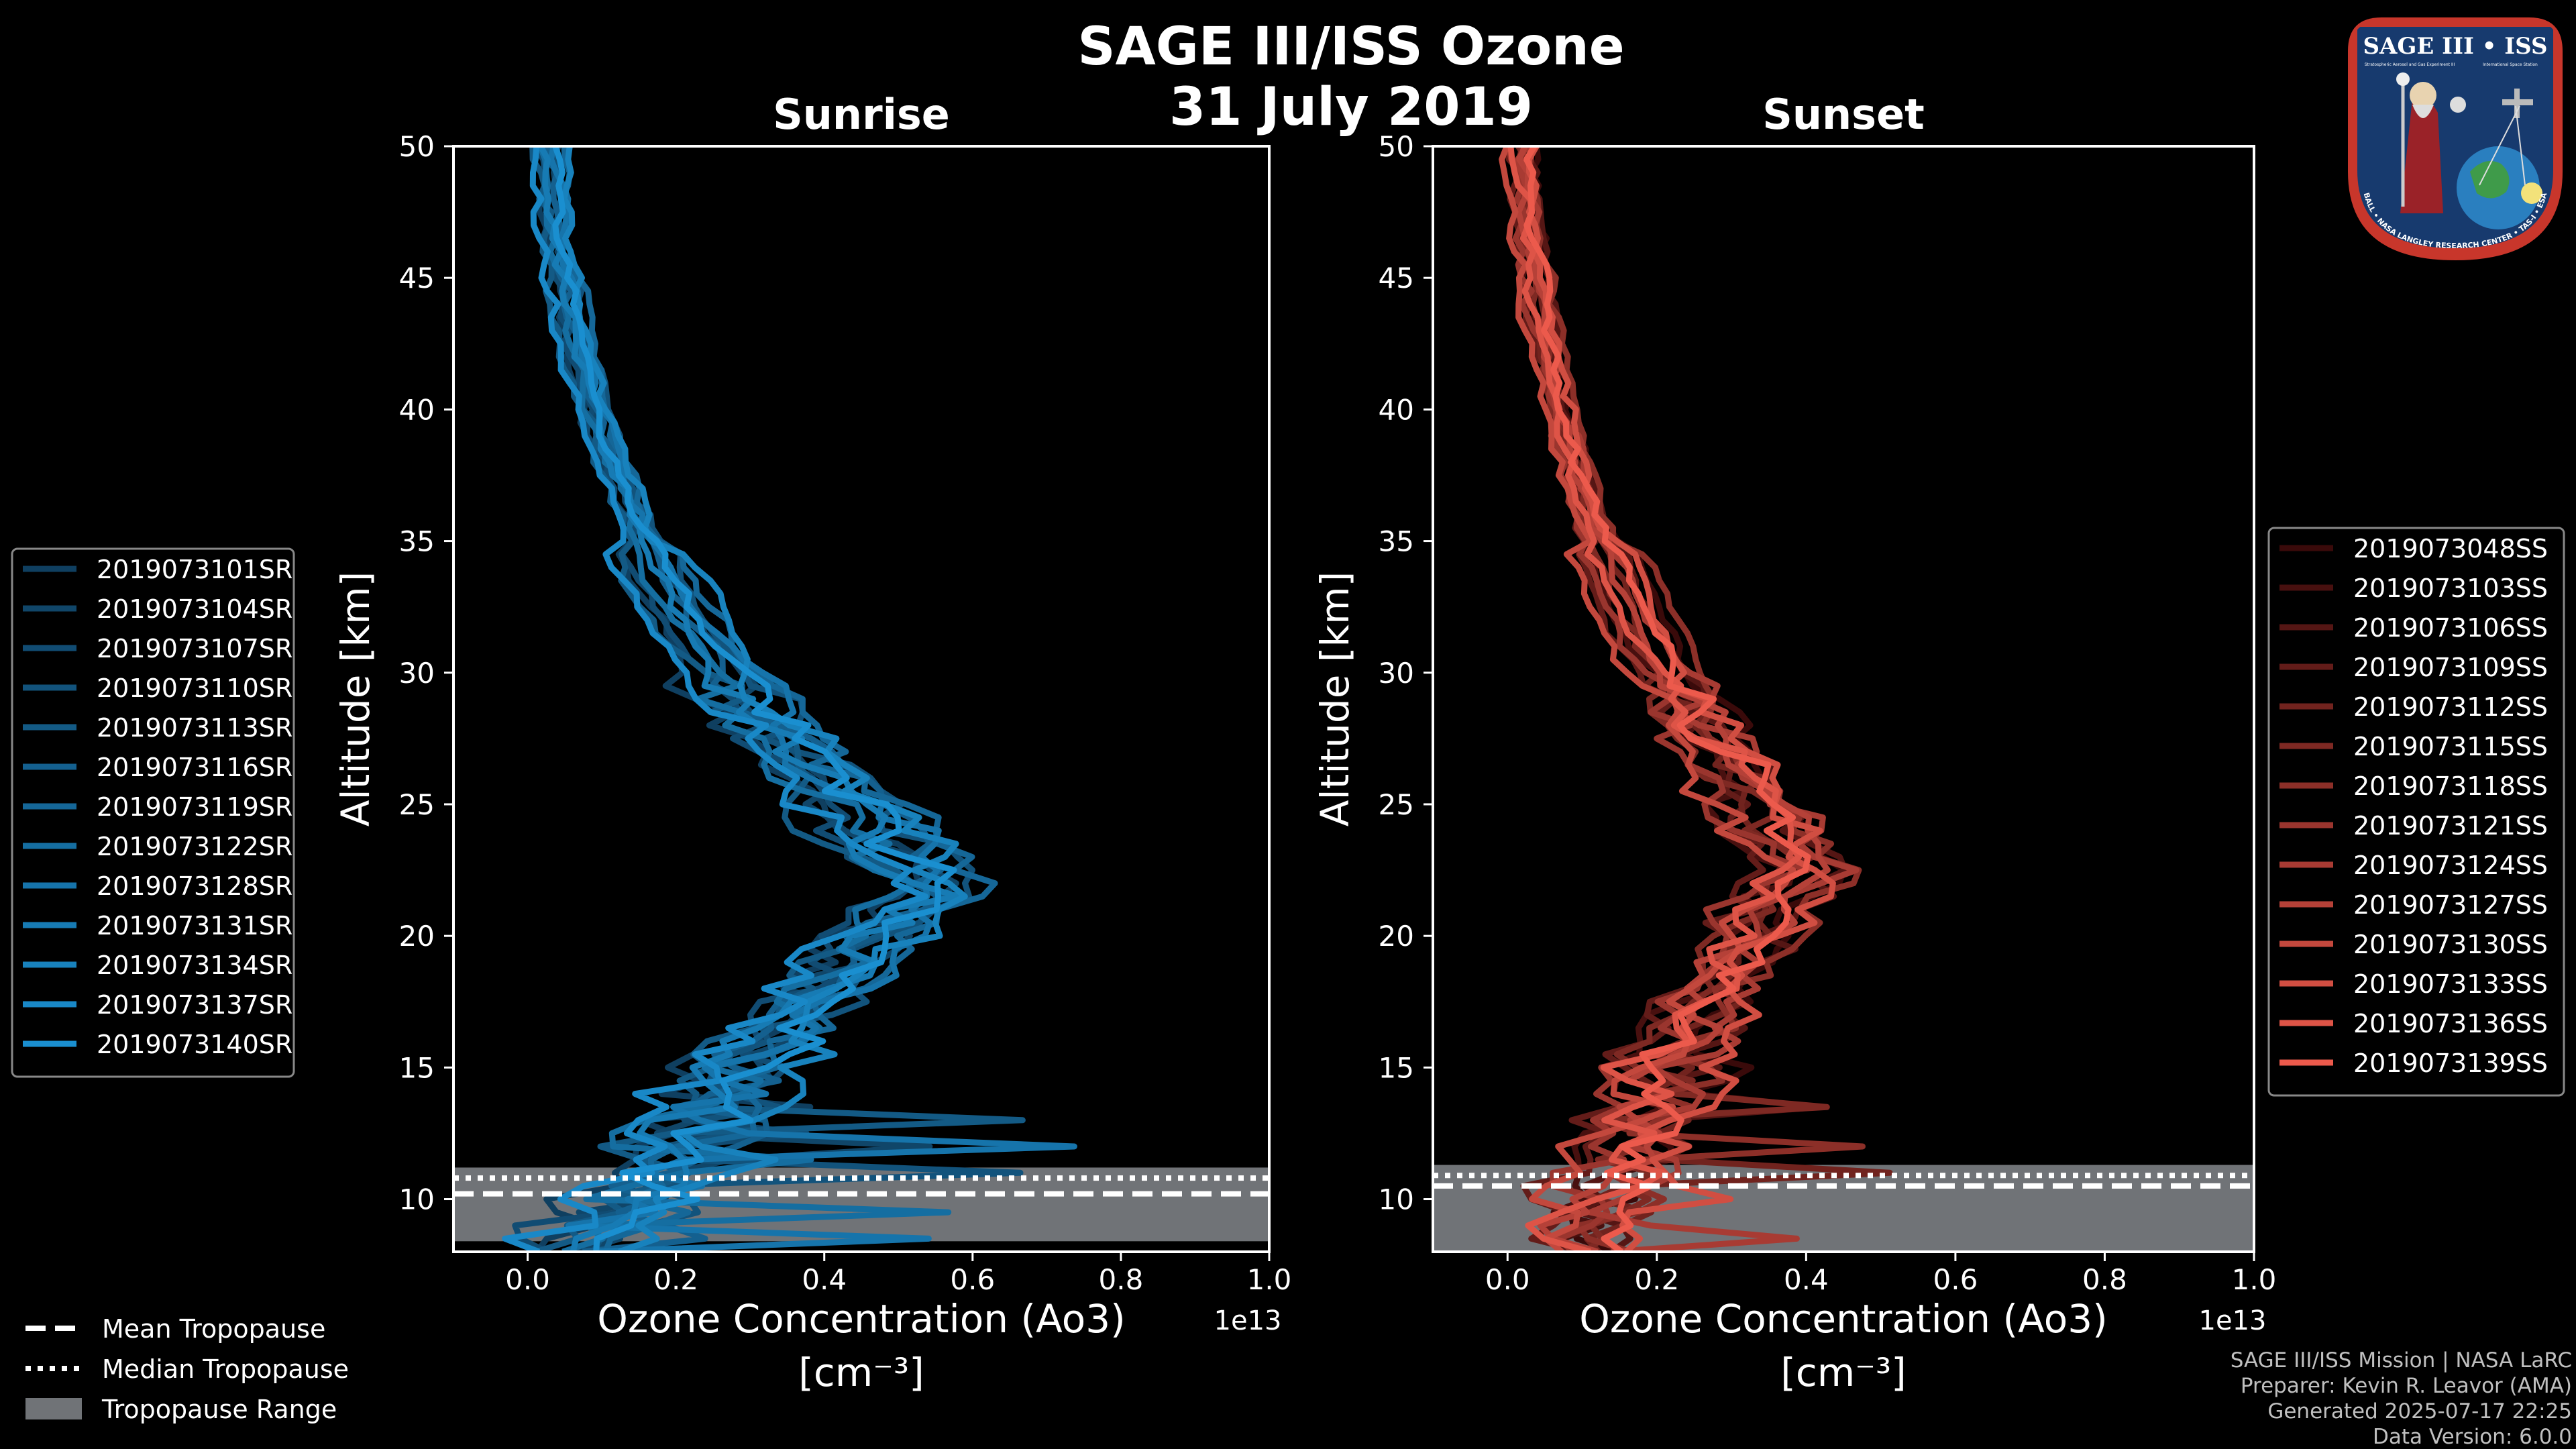 This screenshot has width=2576, height=1449. Describe the element at coordinates (2450, 1063) in the screenshot. I see `legend-label: 2019073139SS` at that location.